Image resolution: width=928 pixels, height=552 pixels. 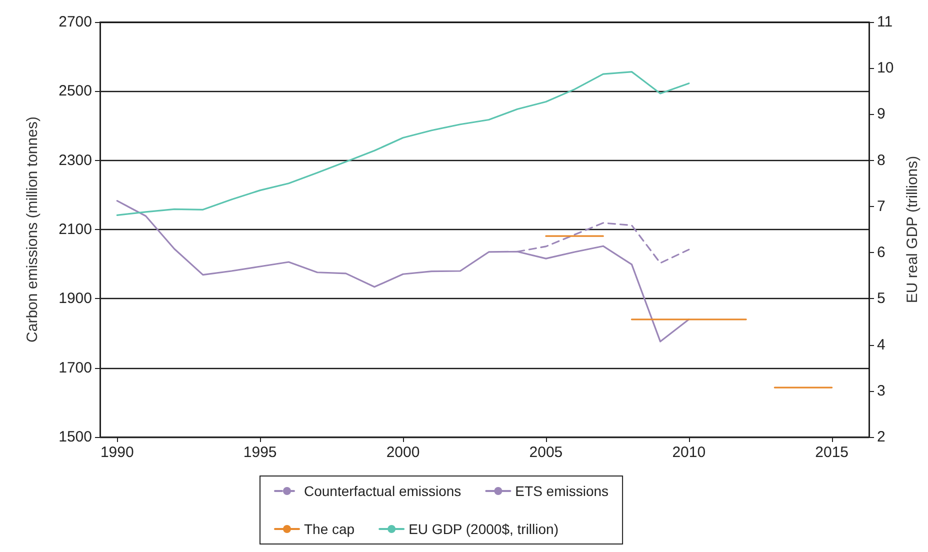 What do you see at coordinates (75, 437) in the screenshot?
I see `y-tick-label: 1500` at bounding box center [75, 437].